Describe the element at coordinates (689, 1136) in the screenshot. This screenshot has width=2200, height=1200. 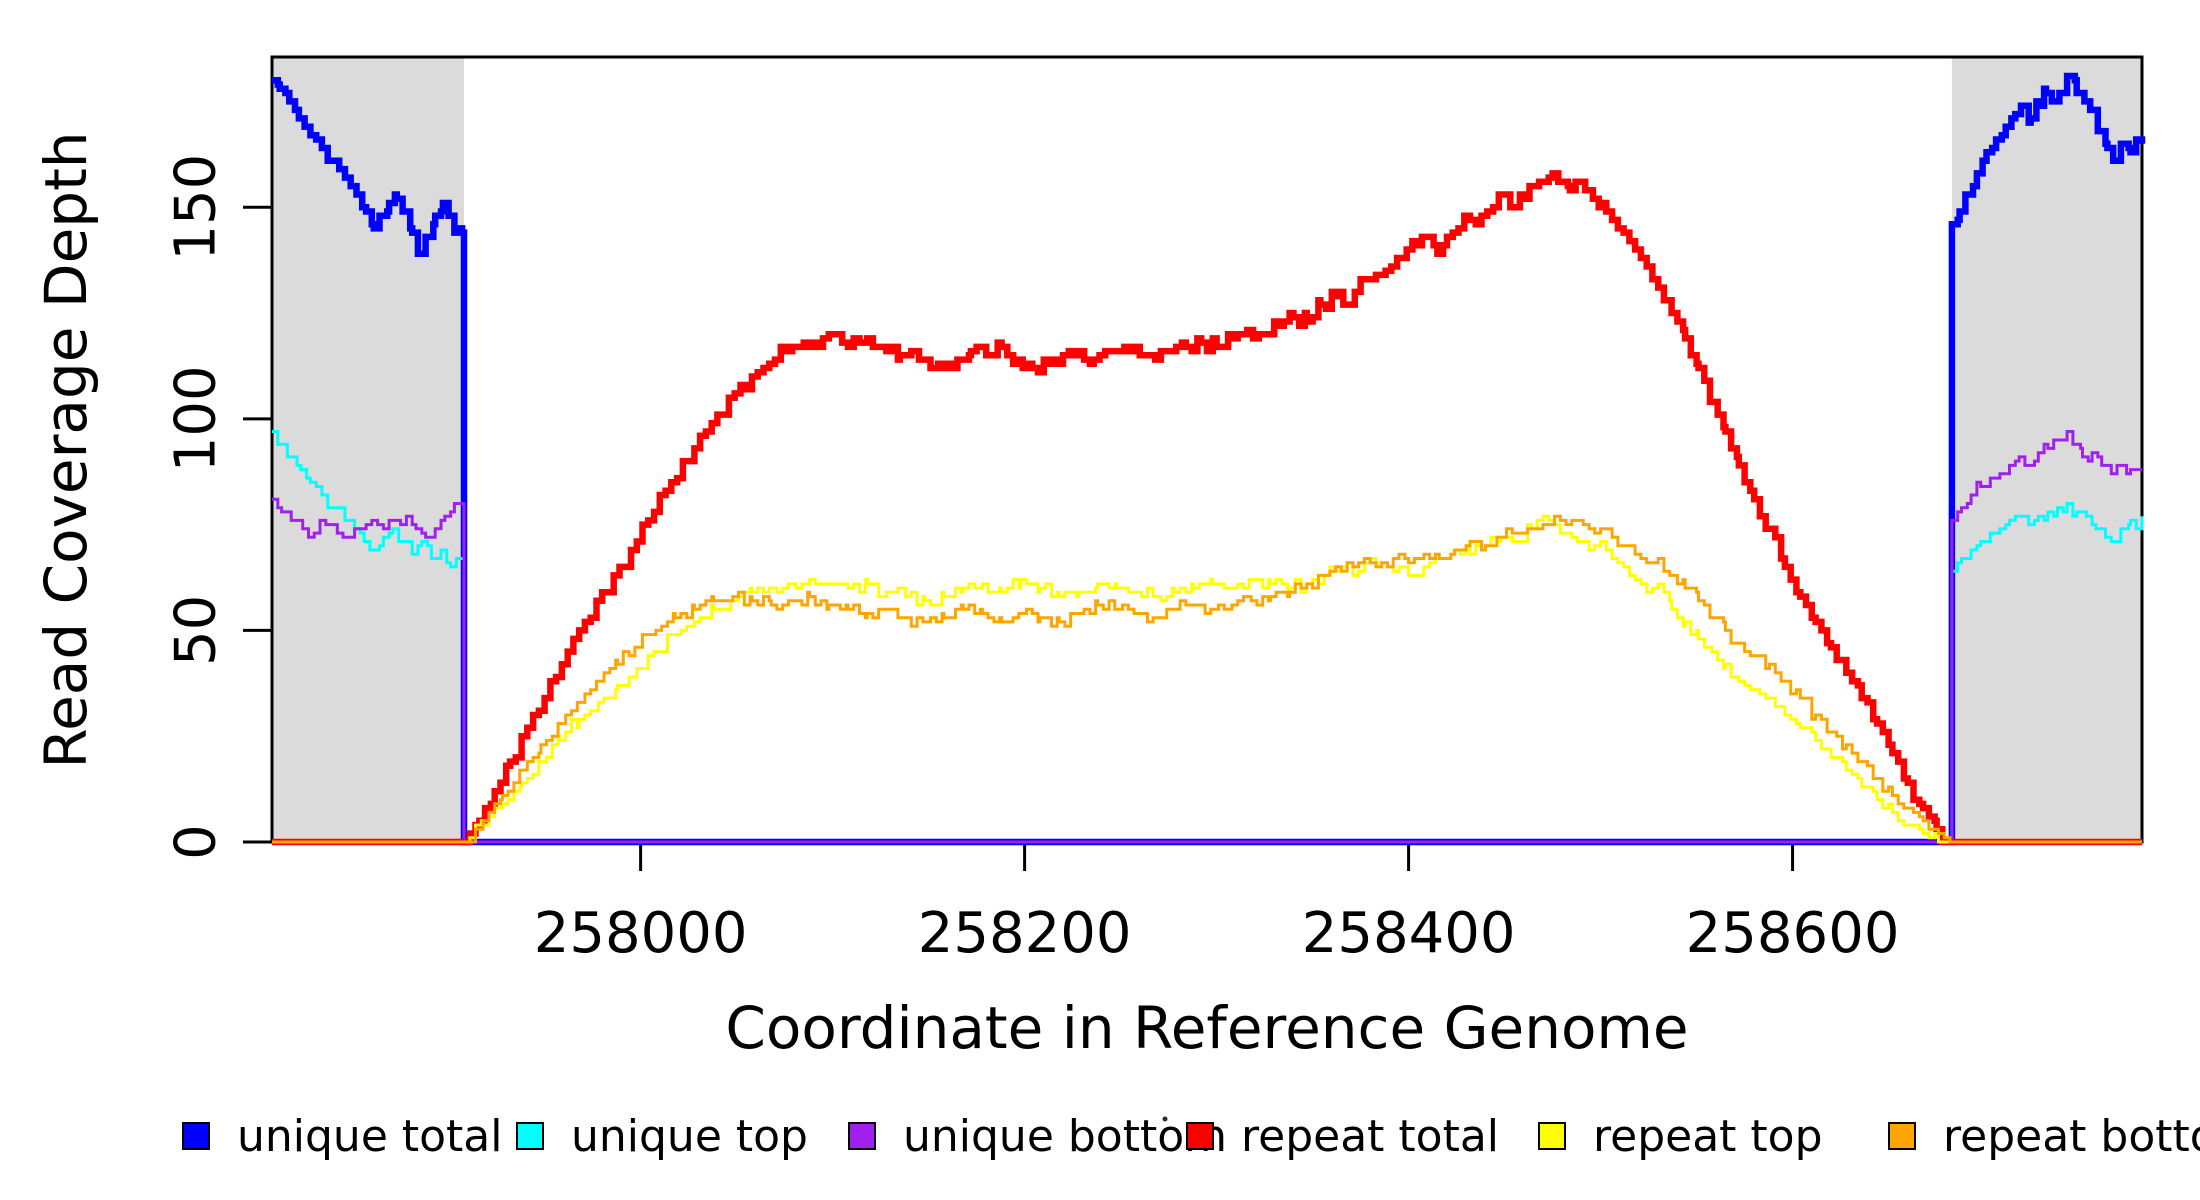
I see `legend-label: unique top` at that location.